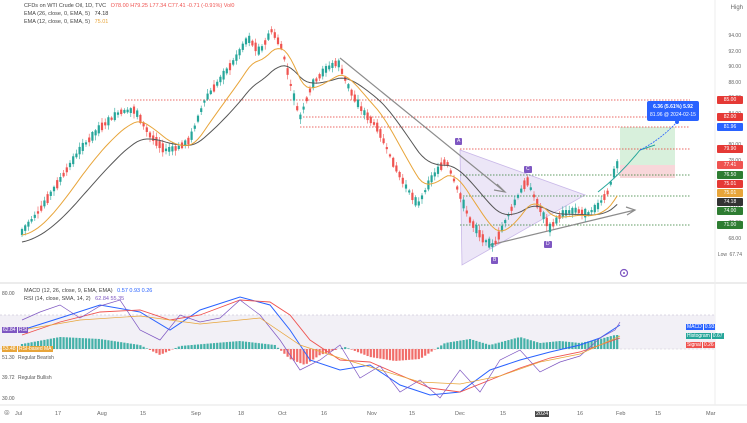 This screenshot has height=423, width=747. I want to click on ema26-label: EMA (26, close, 0, EMA, 5), so click(57, 14).